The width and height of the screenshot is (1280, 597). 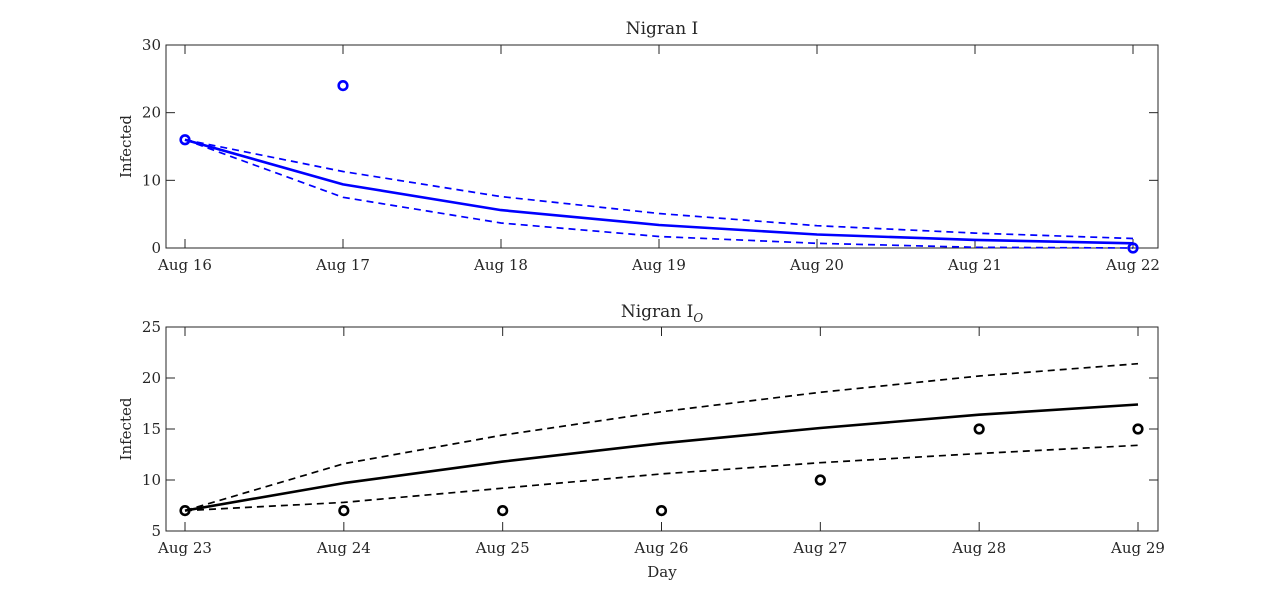 I want to click on chart-0-xtick-label: Aug 22, so click(x=1132, y=265).